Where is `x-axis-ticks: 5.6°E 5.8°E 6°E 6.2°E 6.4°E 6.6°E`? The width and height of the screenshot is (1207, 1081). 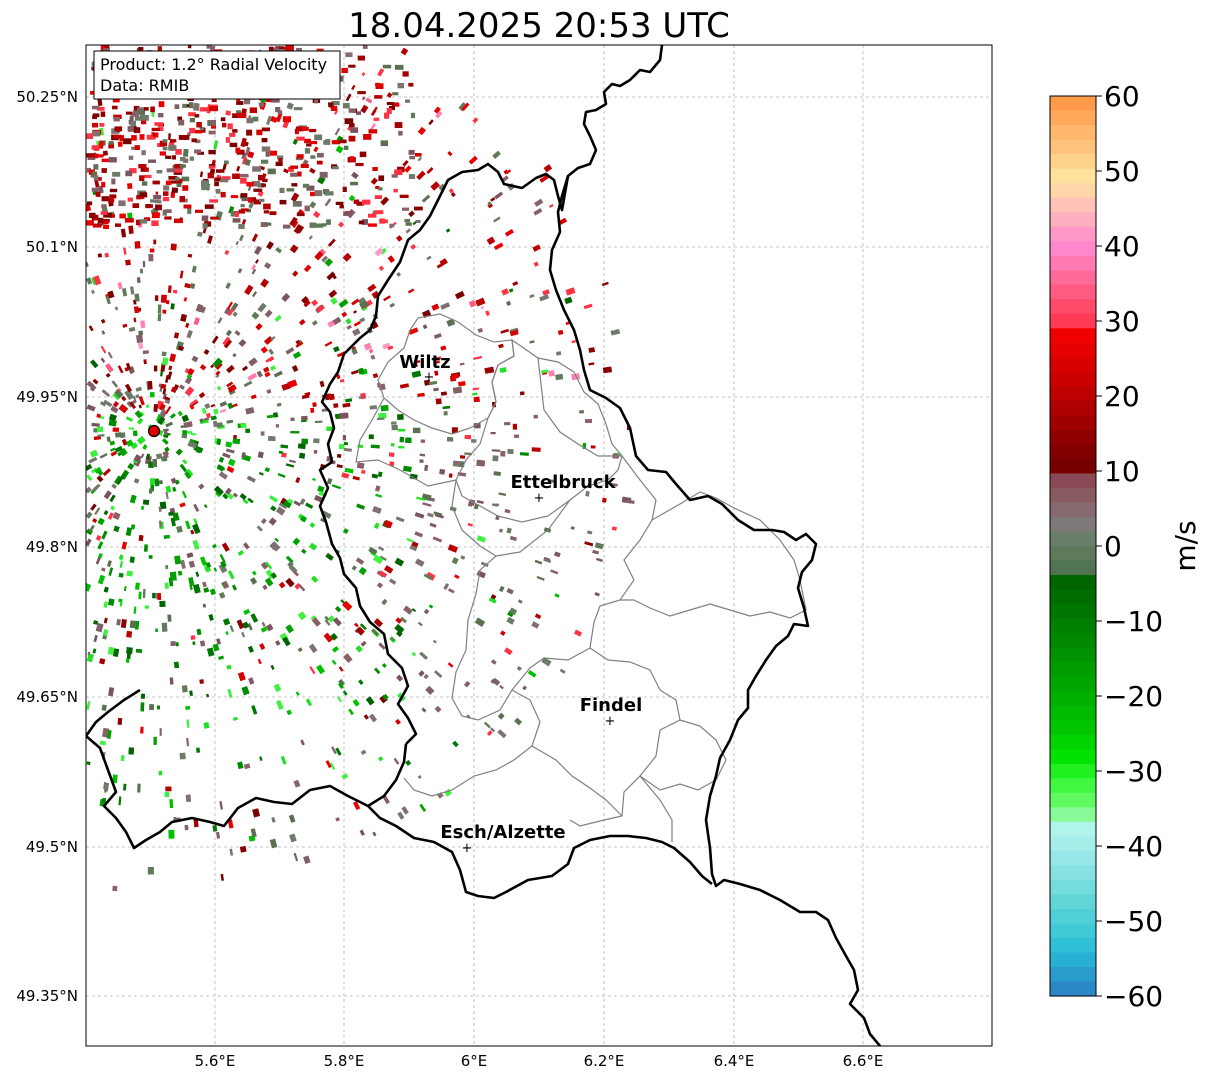 x-axis-ticks: 5.6°E 5.8°E 6°E 6.2°E 6.4°E 6.6°E is located at coordinates (539, 1061).